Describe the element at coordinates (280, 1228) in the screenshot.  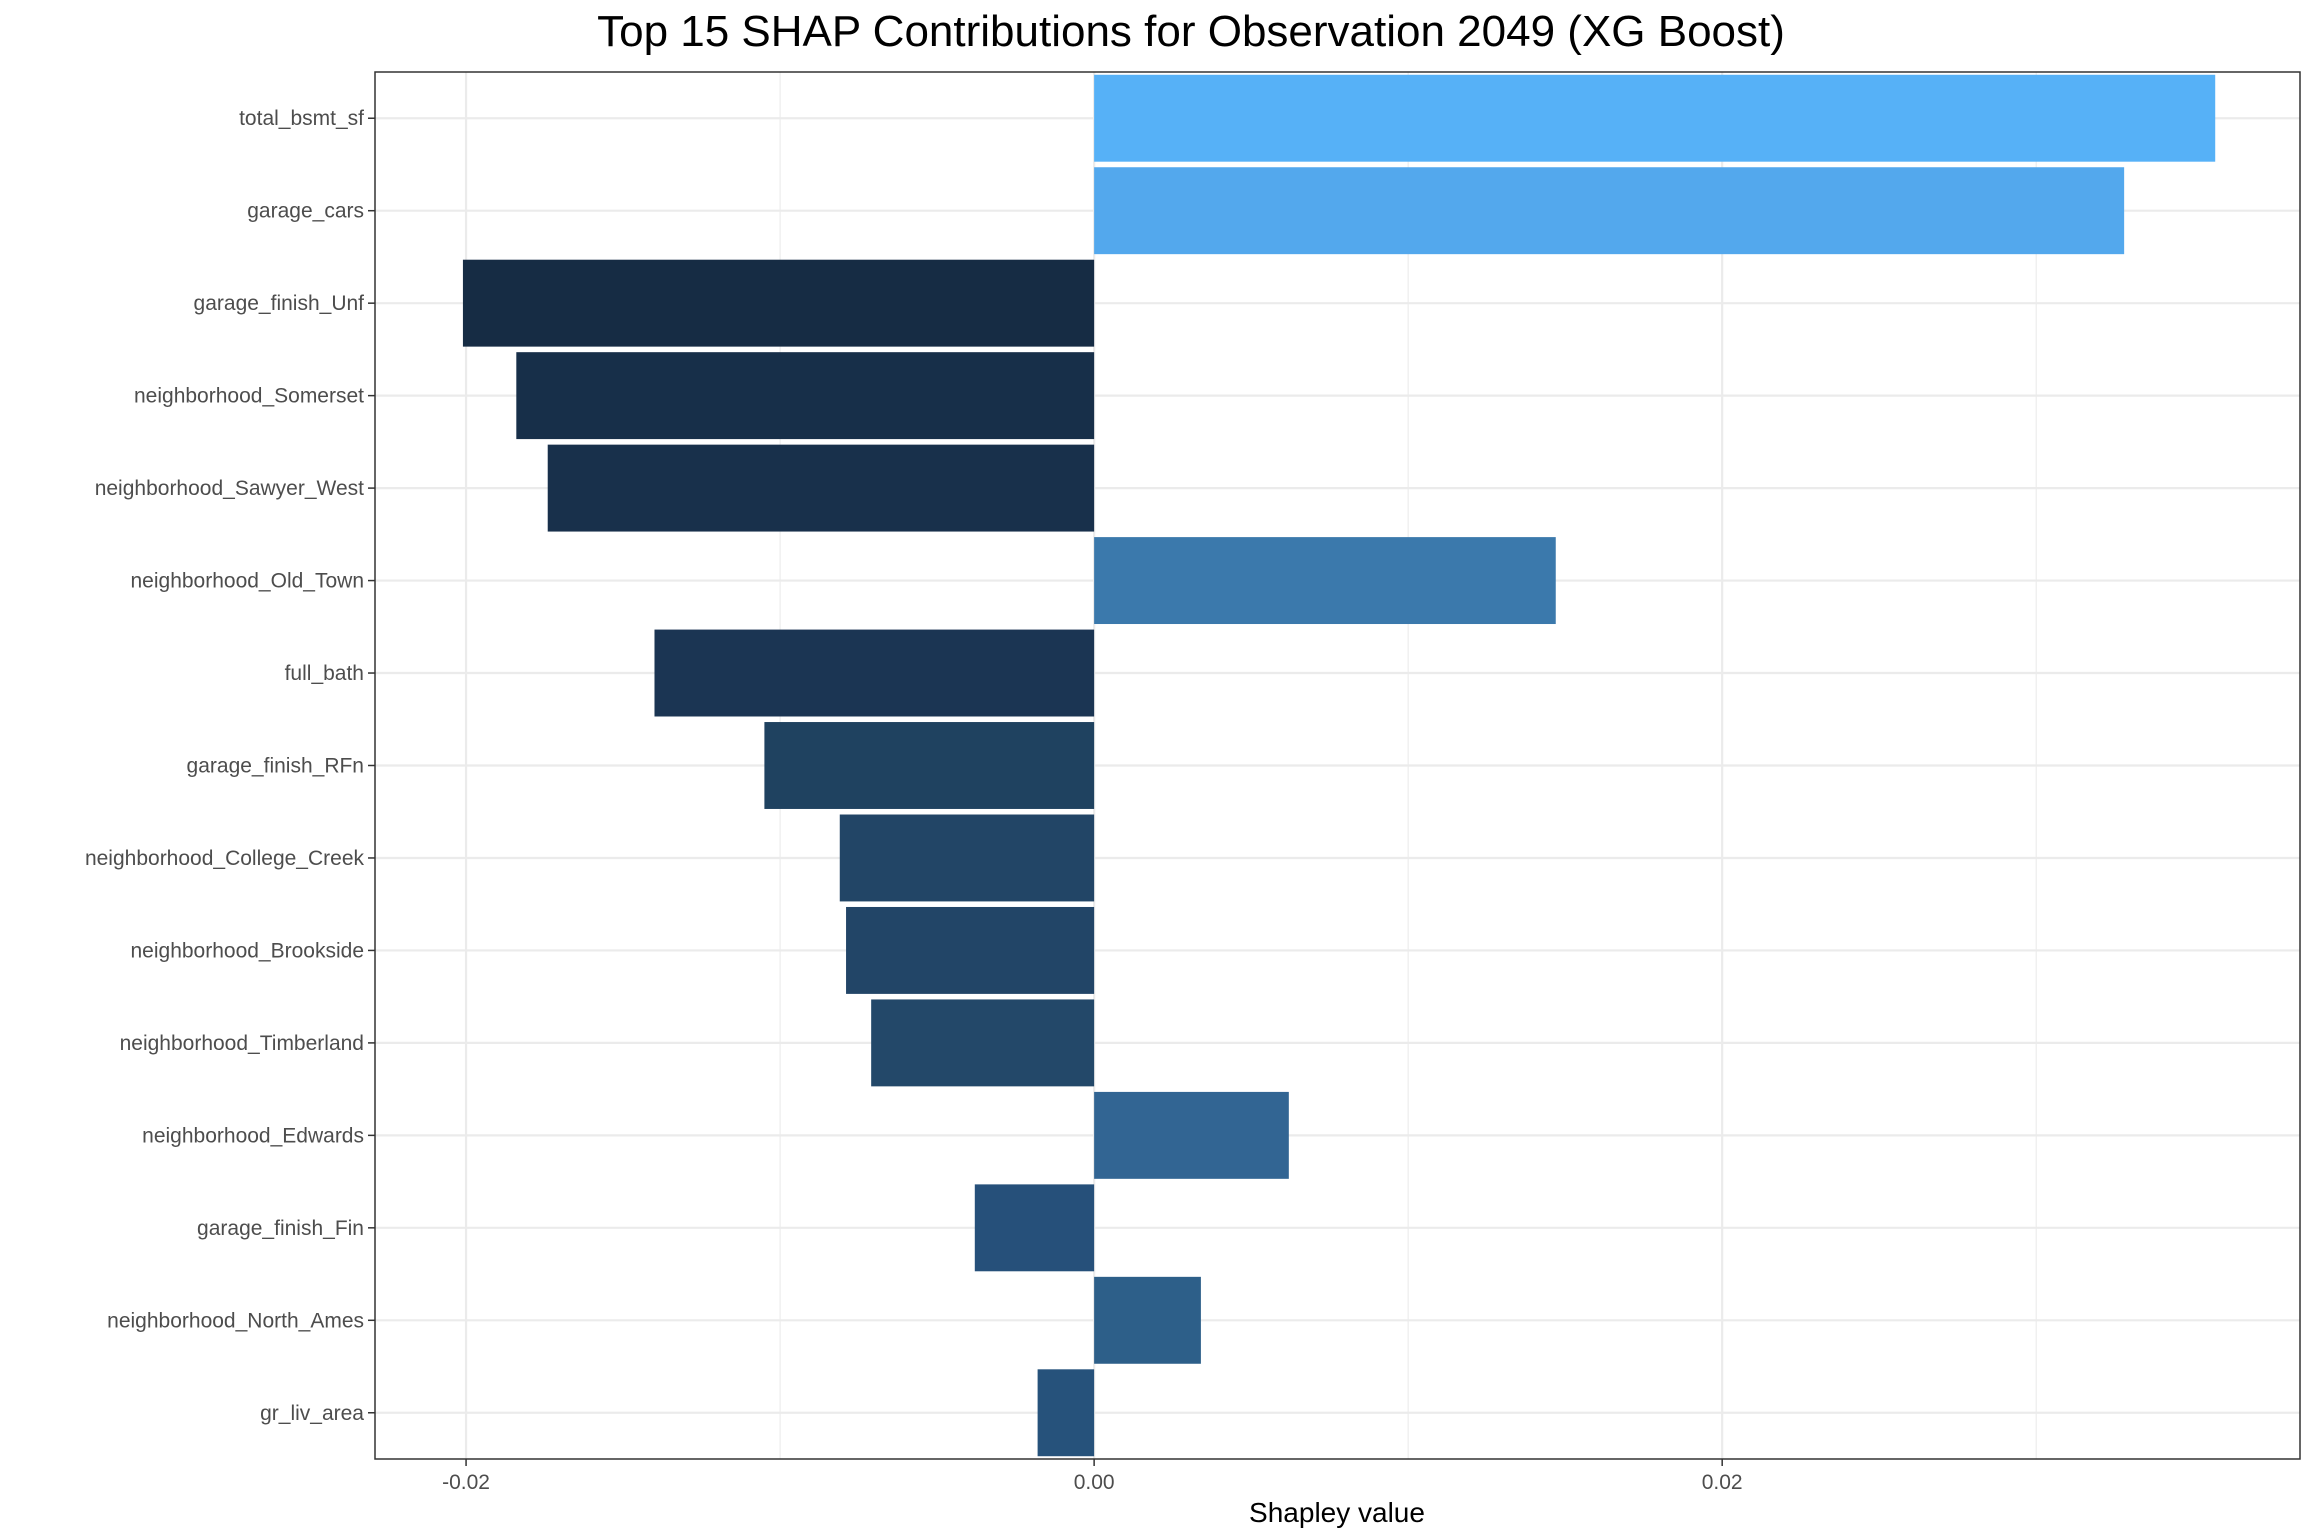
I see `y-tick-label: garage_finish_Fin` at that location.